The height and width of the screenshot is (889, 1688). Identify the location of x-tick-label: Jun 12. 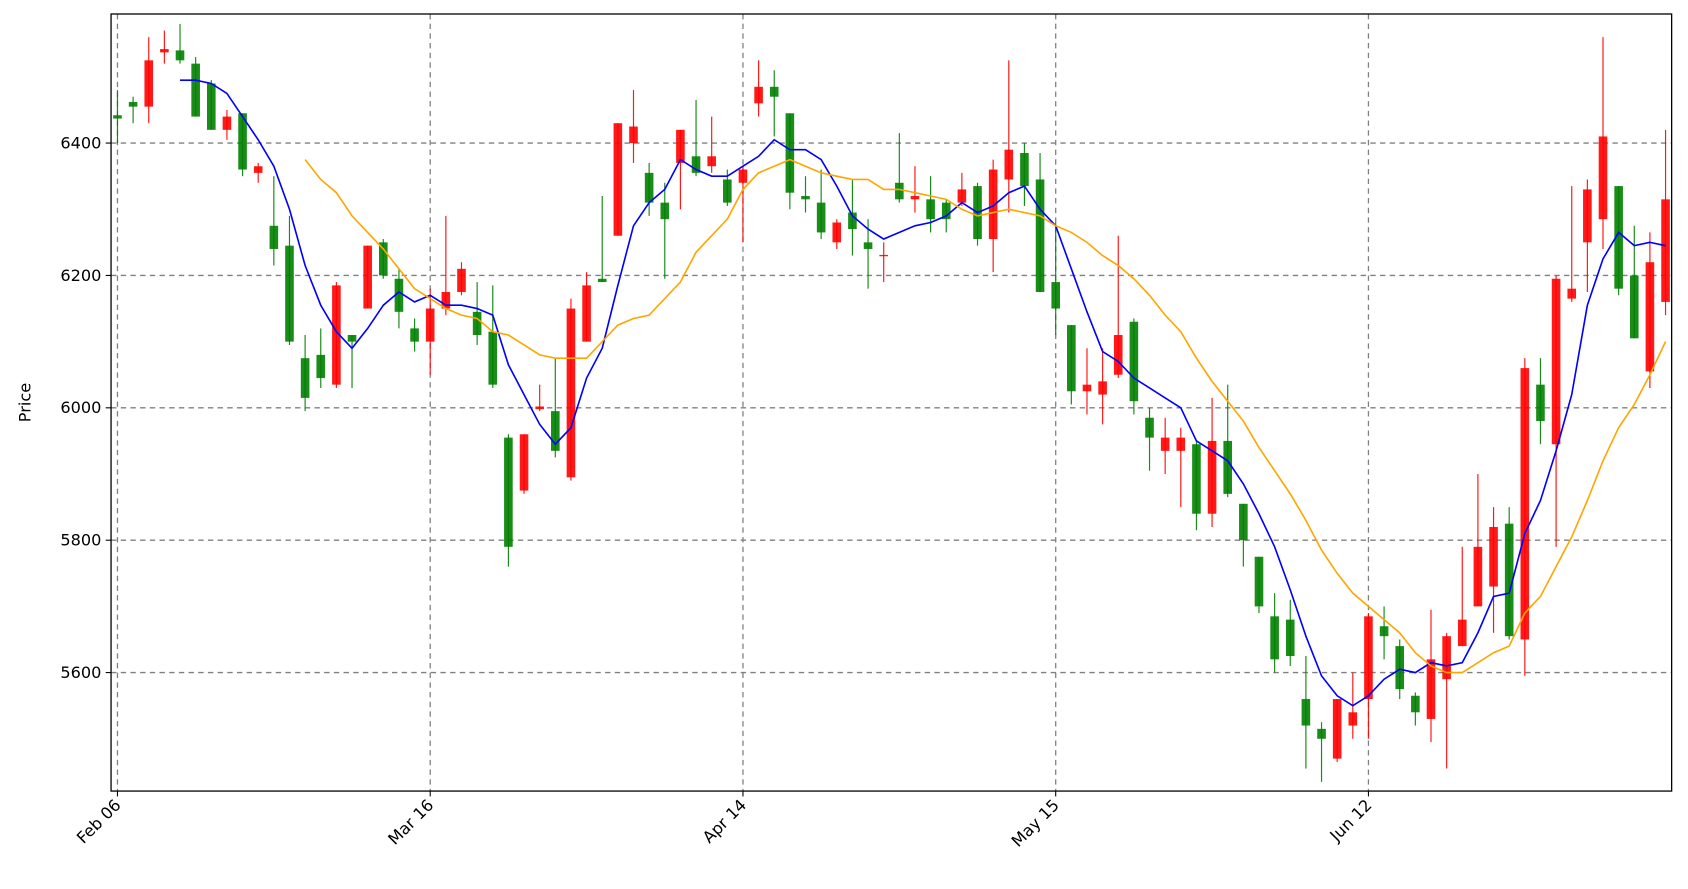
(1350, 821).